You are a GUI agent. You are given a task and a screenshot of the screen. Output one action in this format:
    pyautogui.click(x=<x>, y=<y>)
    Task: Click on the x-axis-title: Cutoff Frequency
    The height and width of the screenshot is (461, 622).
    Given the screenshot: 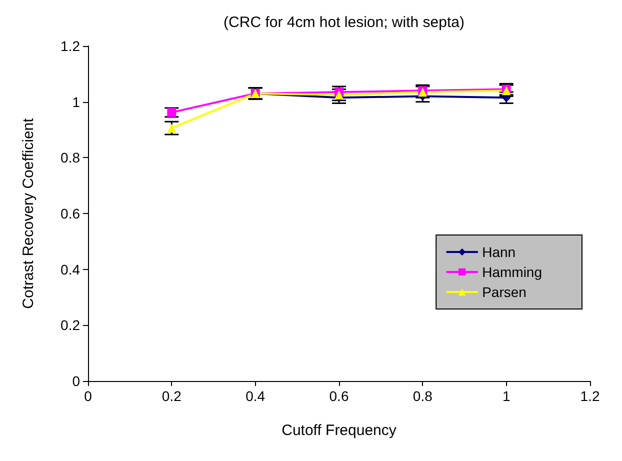 What is the action you would take?
    pyautogui.click(x=339, y=430)
    